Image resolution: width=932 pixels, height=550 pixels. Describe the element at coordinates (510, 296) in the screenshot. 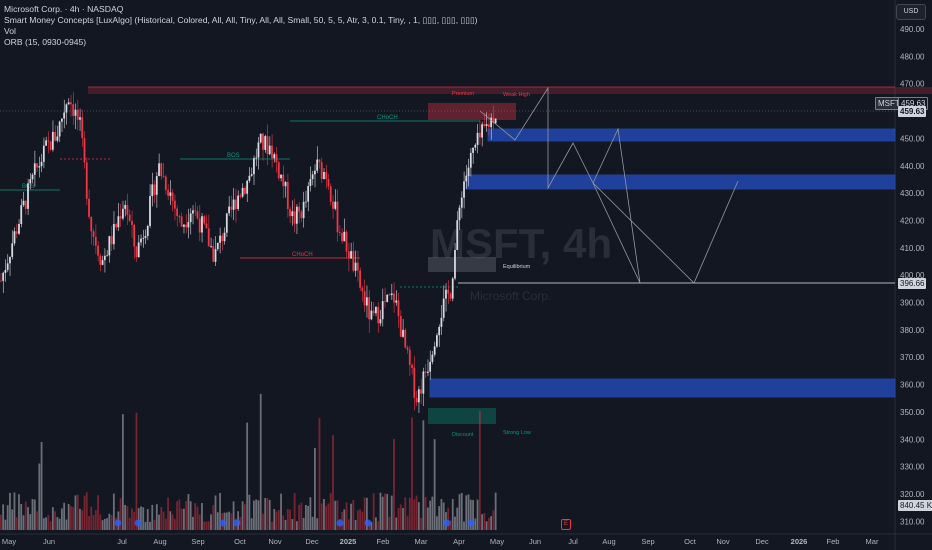

I see `watermark-sub: Microsoft Corp.` at that location.